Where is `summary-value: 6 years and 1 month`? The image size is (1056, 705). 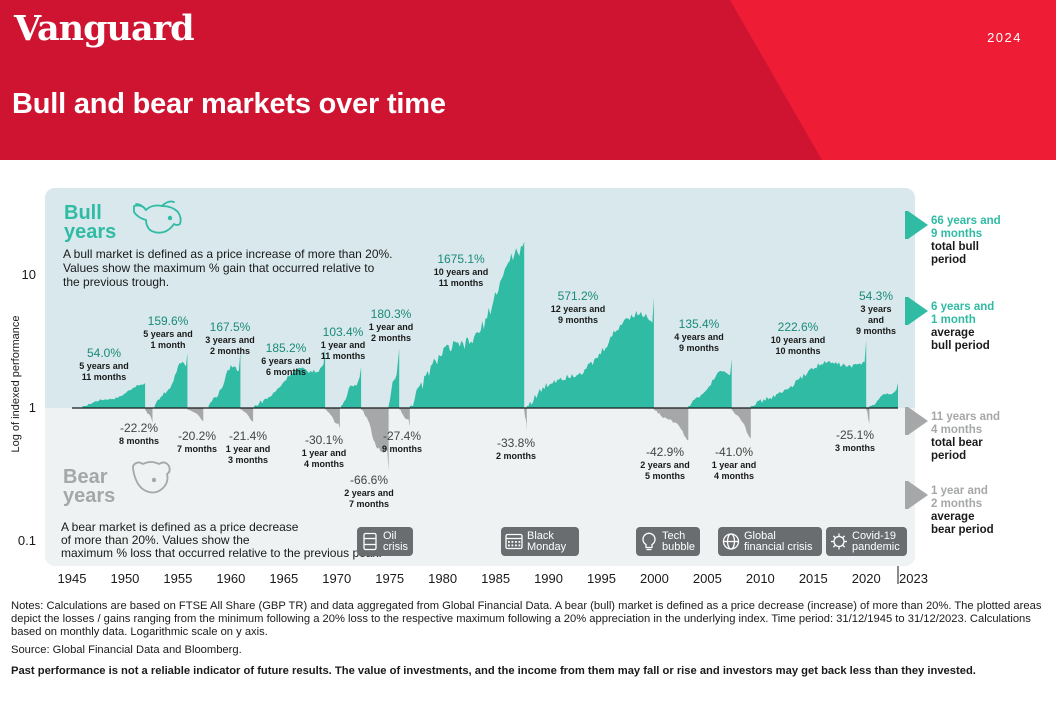
summary-value: 6 years and 1 month is located at coordinates (962, 313).